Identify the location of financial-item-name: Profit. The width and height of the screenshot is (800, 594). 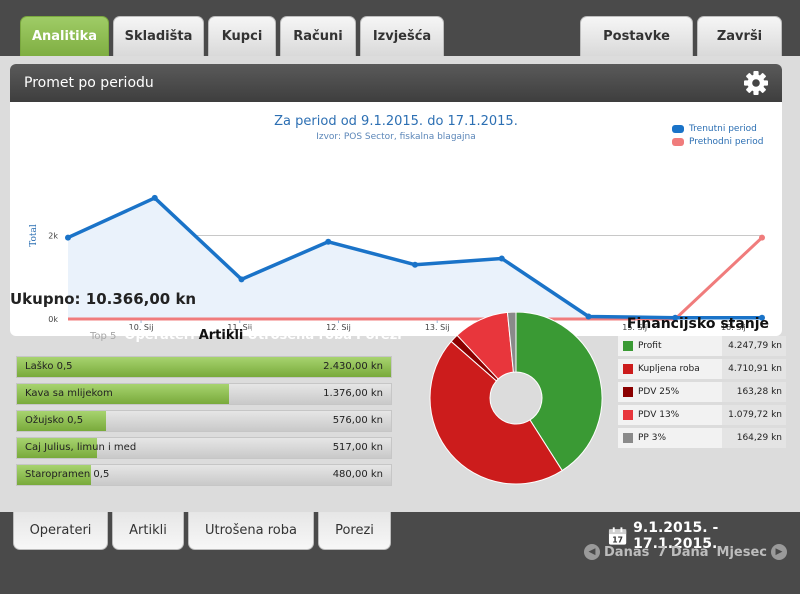
(650, 346).